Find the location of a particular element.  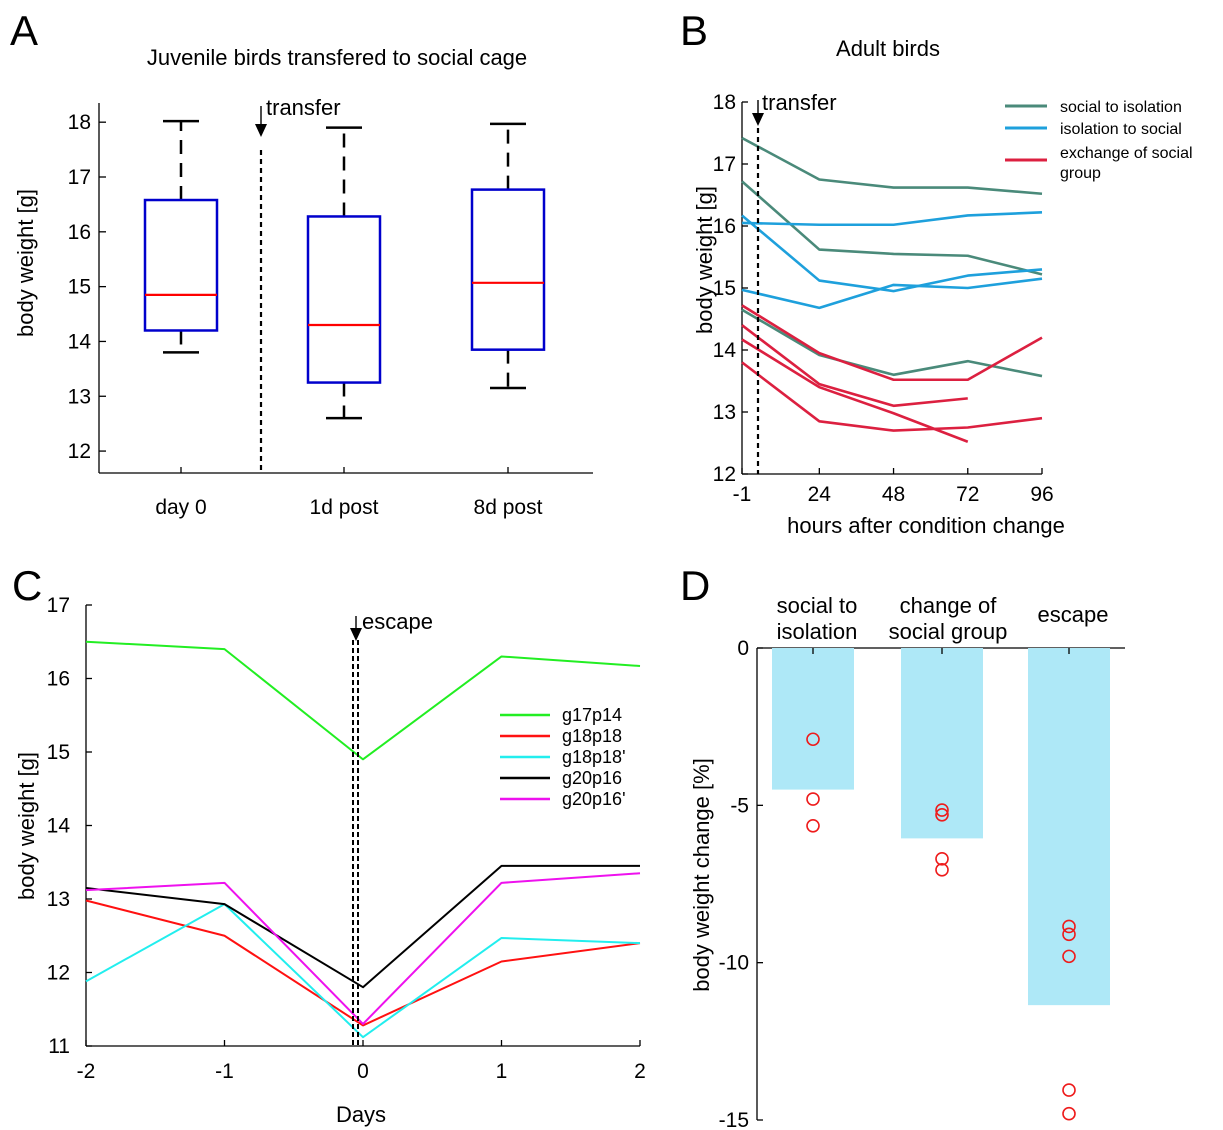

panel-c-x-tick-label: 1 is located at coordinates (502, 1071).